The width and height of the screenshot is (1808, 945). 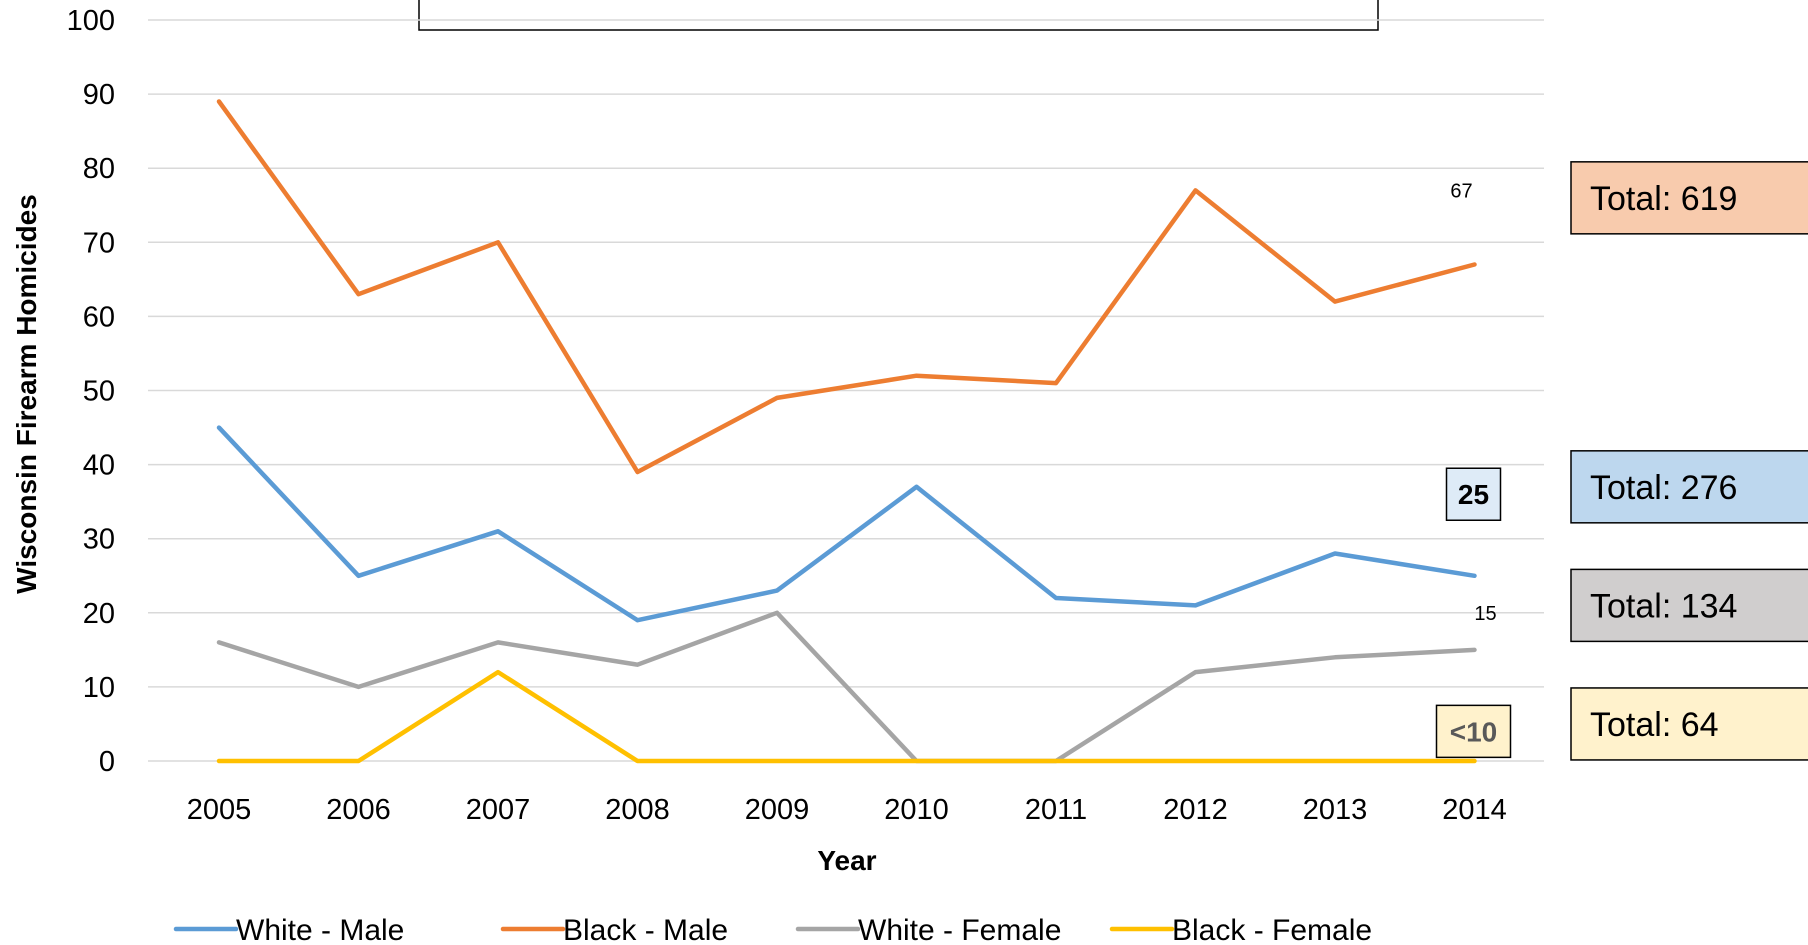 What do you see at coordinates (99, 392) in the screenshot?
I see `y-tick-label: 50` at bounding box center [99, 392].